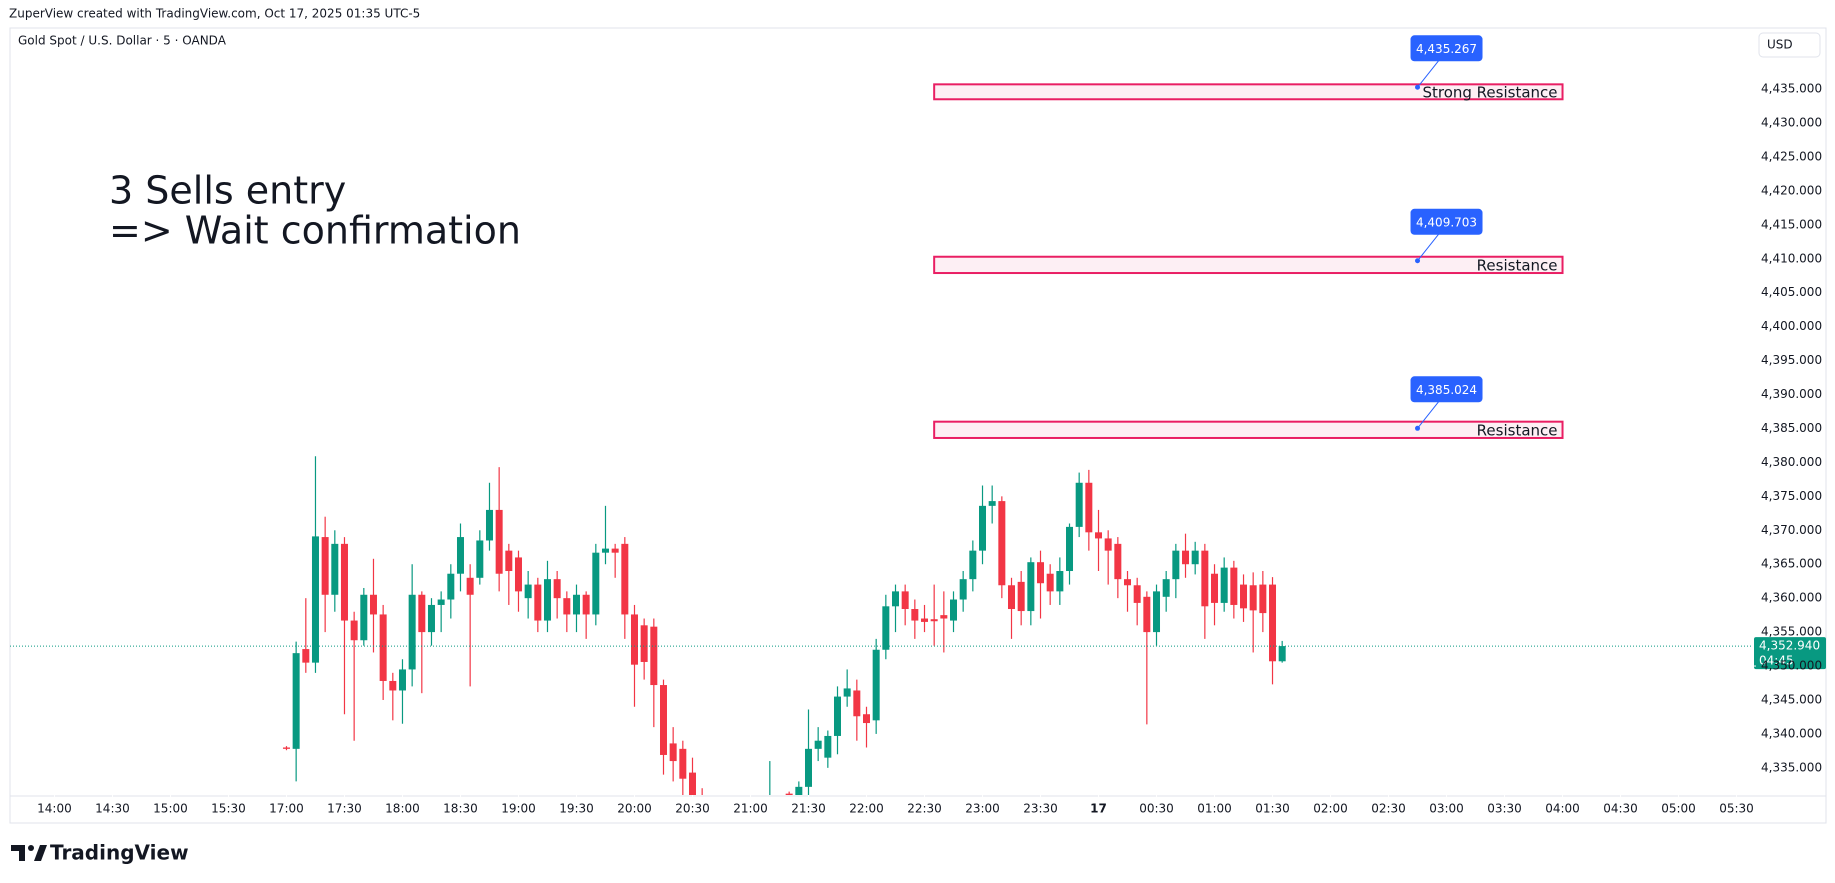 The image size is (1835, 883). What do you see at coordinates (1446, 390) in the screenshot?
I see `price-bubble-label: 4,385.024` at bounding box center [1446, 390].